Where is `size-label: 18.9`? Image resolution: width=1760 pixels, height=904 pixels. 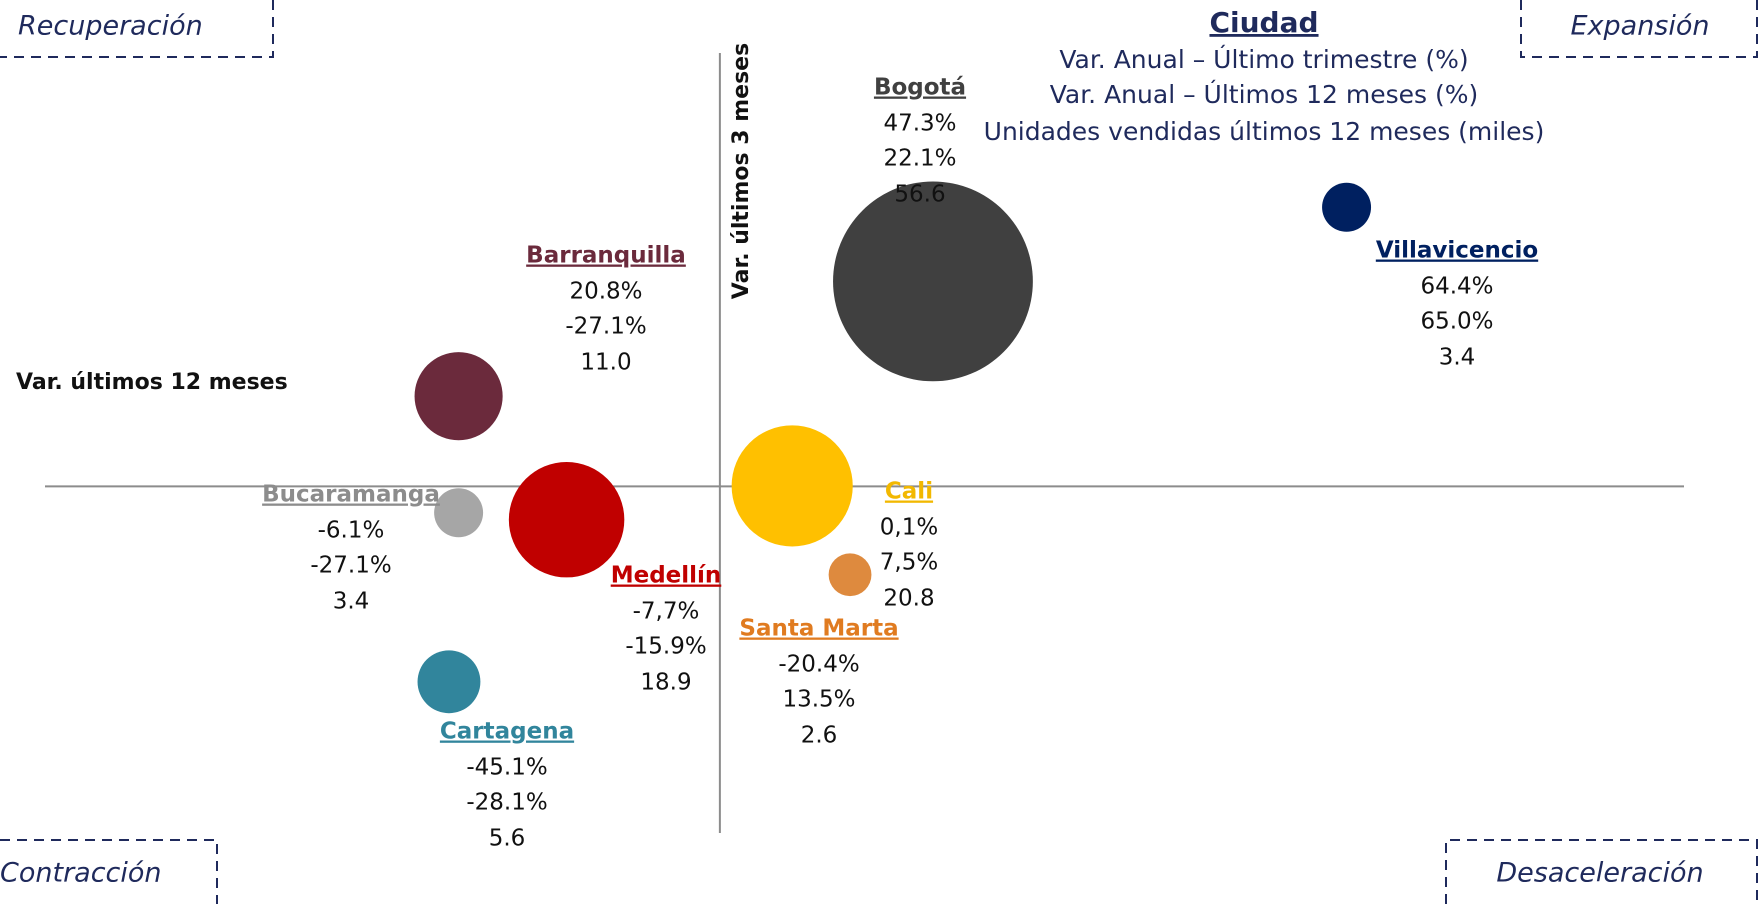
size-label: 18.9 is located at coordinates (665, 683).